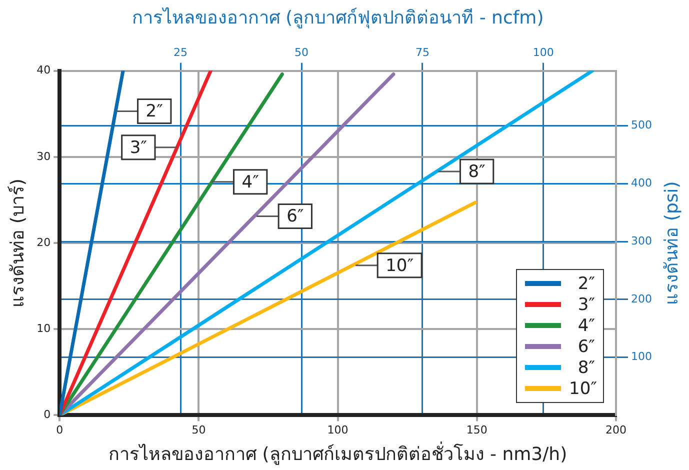 This screenshot has width=689, height=470. What do you see at coordinates (295, 216) in the screenshot?
I see `annotation: 6″` at bounding box center [295, 216].